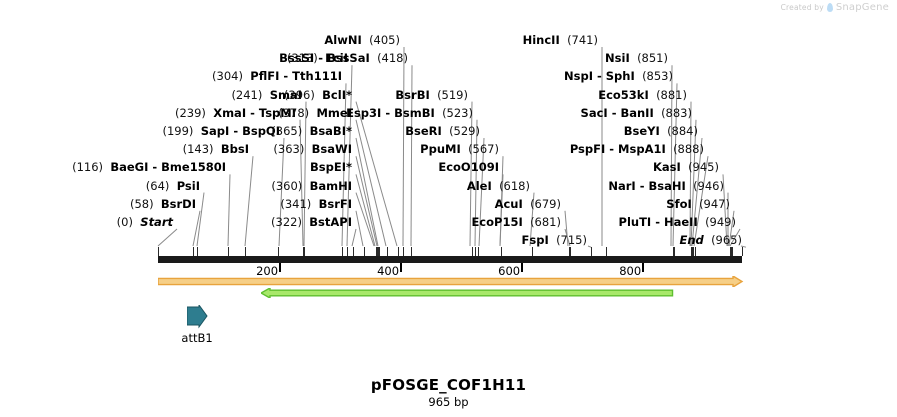 Image resolution: width=897 pixels, height=417 pixels. What do you see at coordinates (336, 58) in the screenshot?
I see `enzyme-name: EciI` at bounding box center [336, 58].